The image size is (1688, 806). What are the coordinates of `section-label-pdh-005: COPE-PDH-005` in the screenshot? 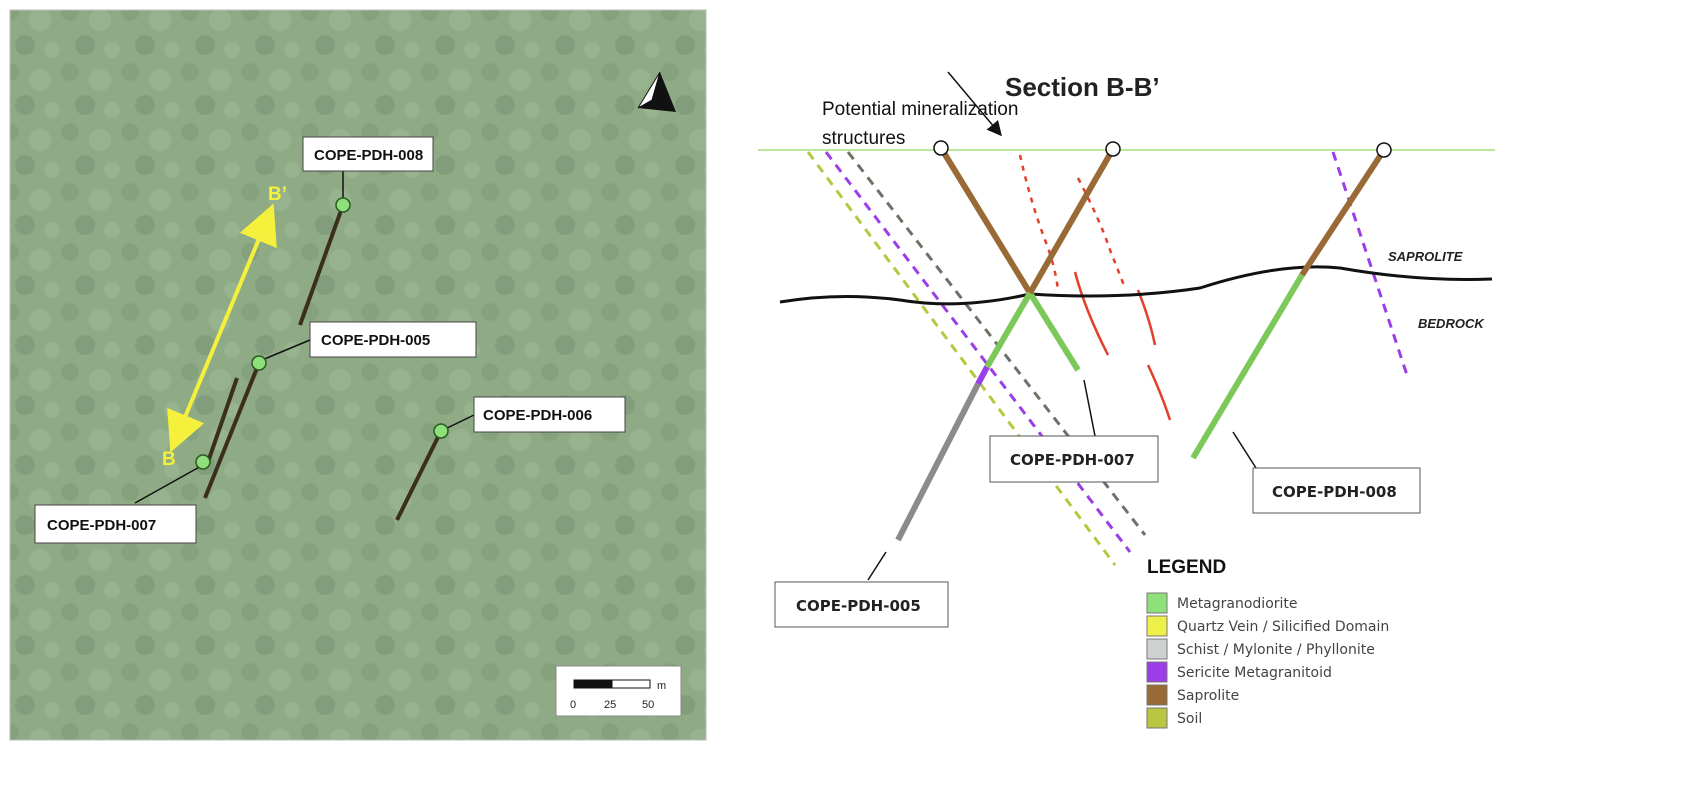 It's located at (858, 606).